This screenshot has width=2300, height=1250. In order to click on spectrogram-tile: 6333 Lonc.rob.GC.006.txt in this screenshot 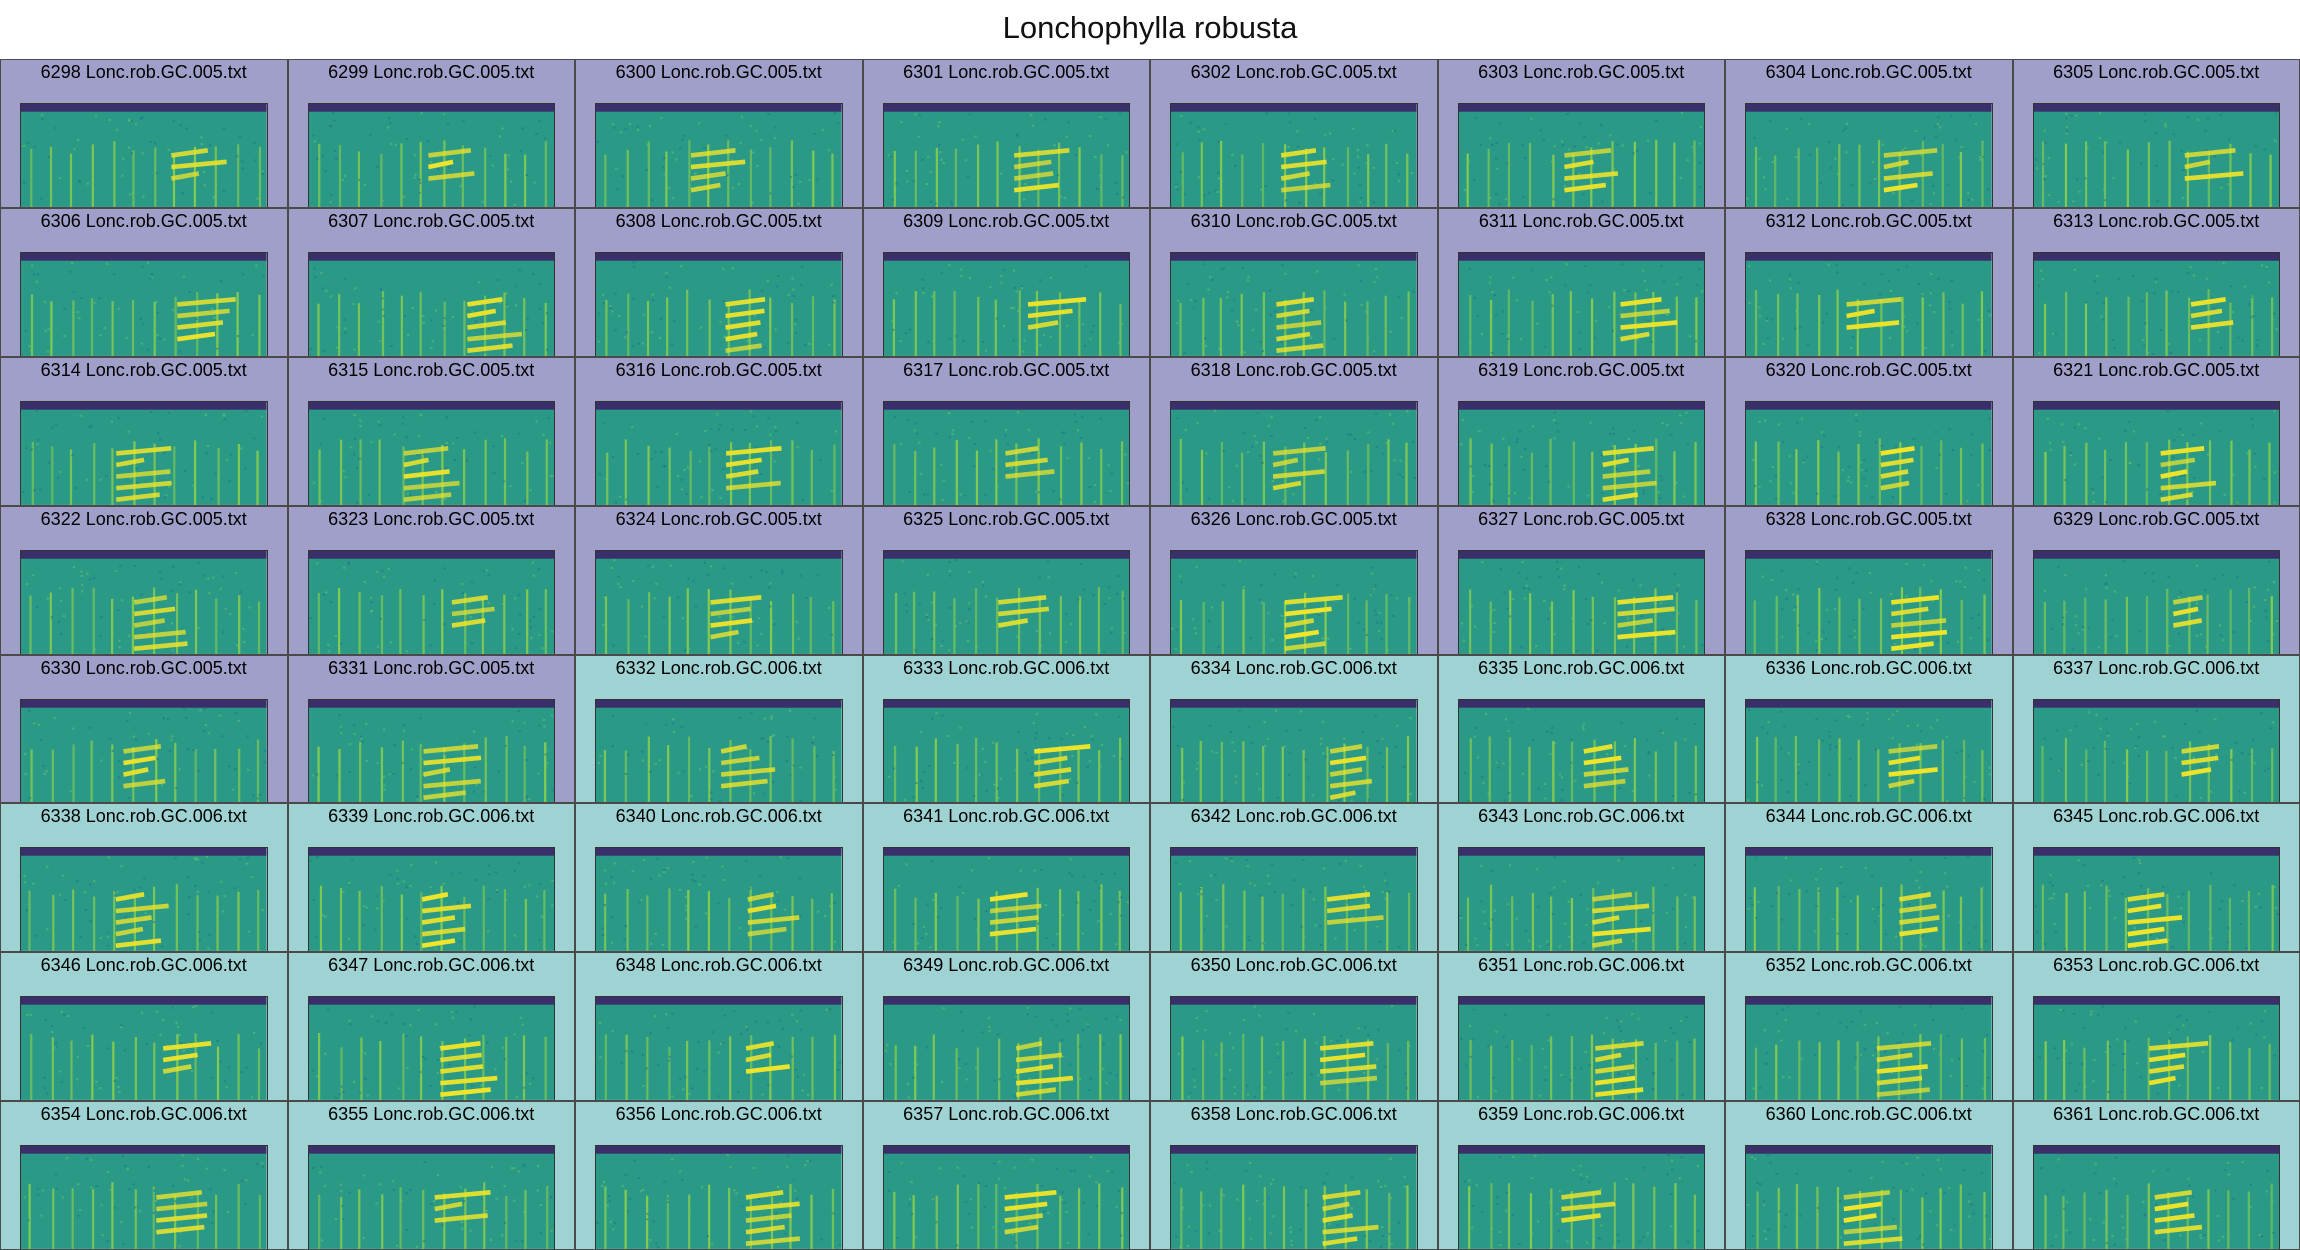, I will do `click(1006, 729)`.